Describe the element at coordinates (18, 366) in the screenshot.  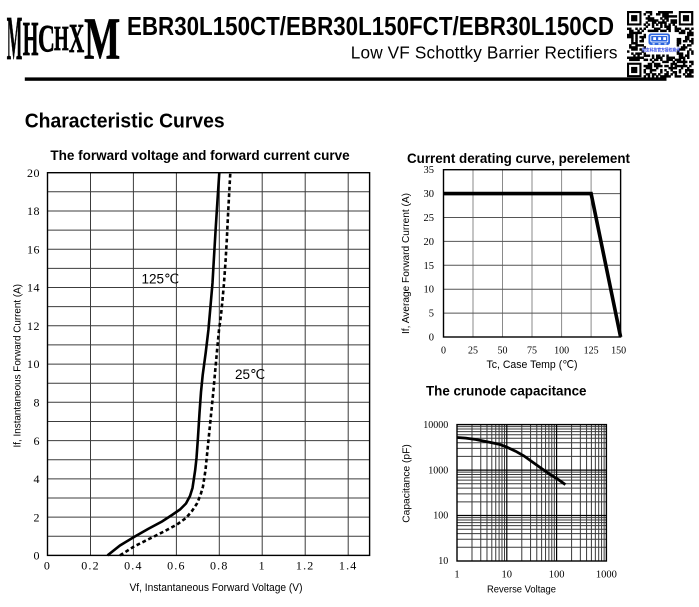
I see `svg-text:If, Instantaneous Forward Curr: If, Instantaneous Forward Current (A)` at that location.